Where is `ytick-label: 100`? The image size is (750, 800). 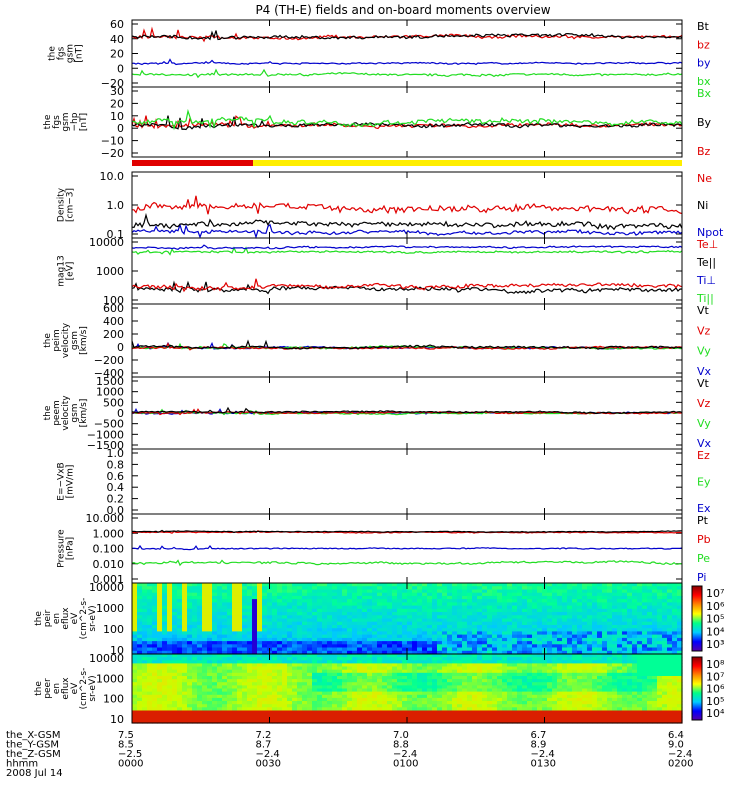 ytick-label: 100 is located at coordinates (113, 629).